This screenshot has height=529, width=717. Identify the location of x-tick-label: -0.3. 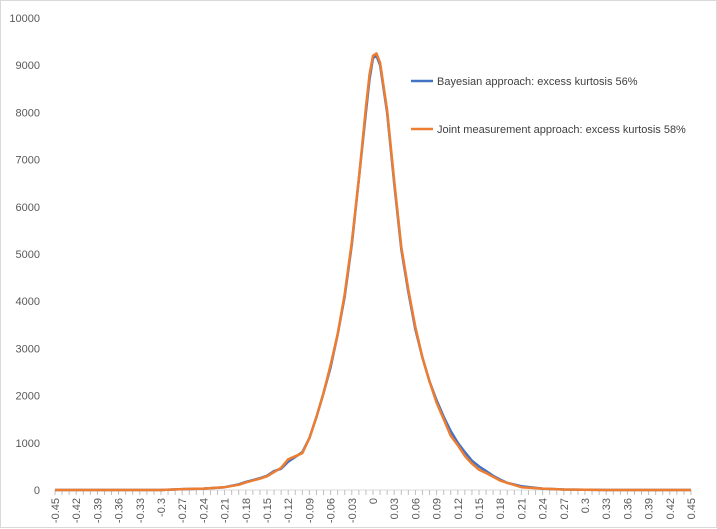
(162, 507).